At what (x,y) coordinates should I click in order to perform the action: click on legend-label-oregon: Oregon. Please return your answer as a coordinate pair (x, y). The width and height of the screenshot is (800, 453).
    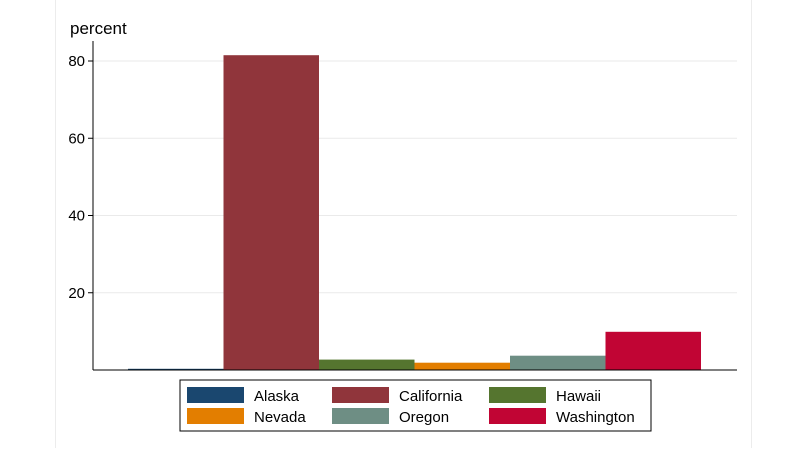
    Looking at the image, I should click on (424, 417).